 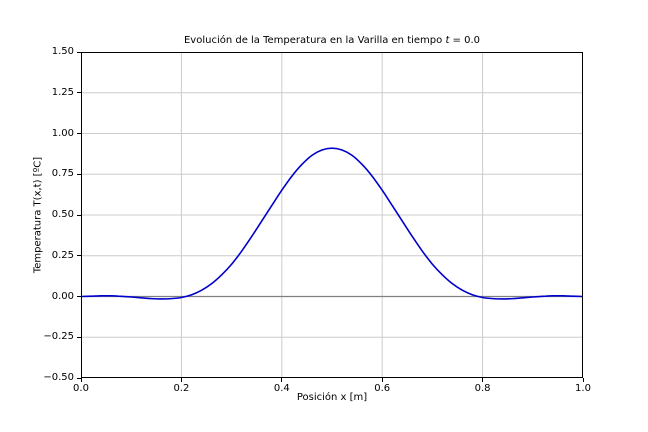 What do you see at coordinates (332, 397) in the screenshot?
I see `x-axis-label: Posición x [m]` at bounding box center [332, 397].